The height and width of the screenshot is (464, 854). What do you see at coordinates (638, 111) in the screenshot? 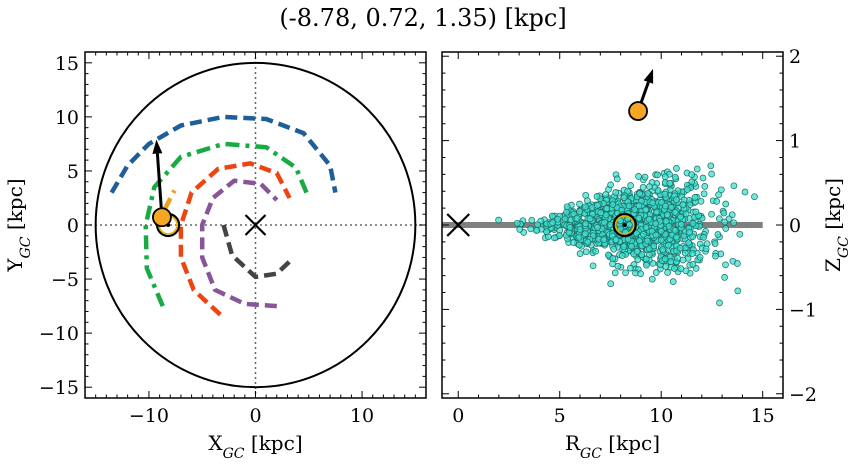
I see `object-marker-rz` at bounding box center [638, 111].